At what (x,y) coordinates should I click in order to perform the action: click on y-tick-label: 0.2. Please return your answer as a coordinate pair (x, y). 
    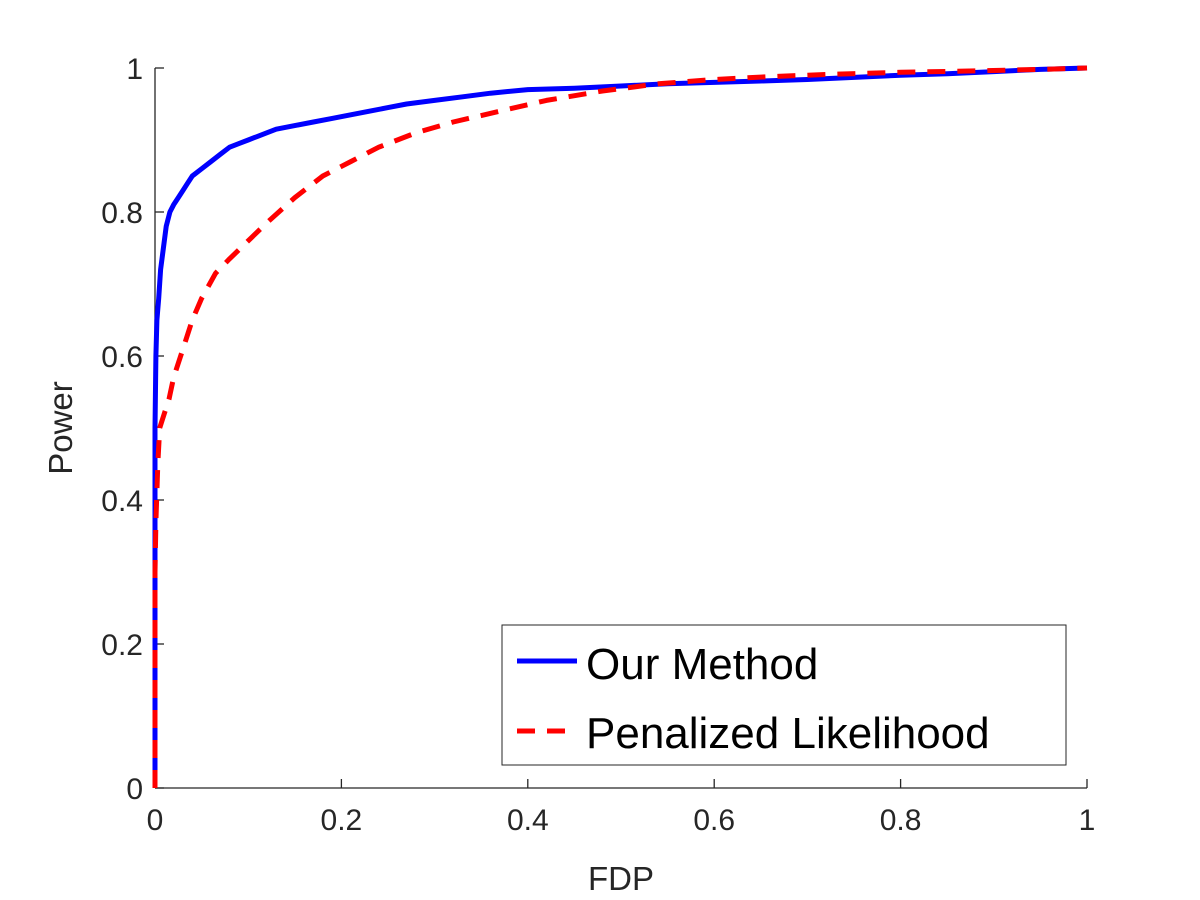
    Looking at the image, I should click on (122, 645).